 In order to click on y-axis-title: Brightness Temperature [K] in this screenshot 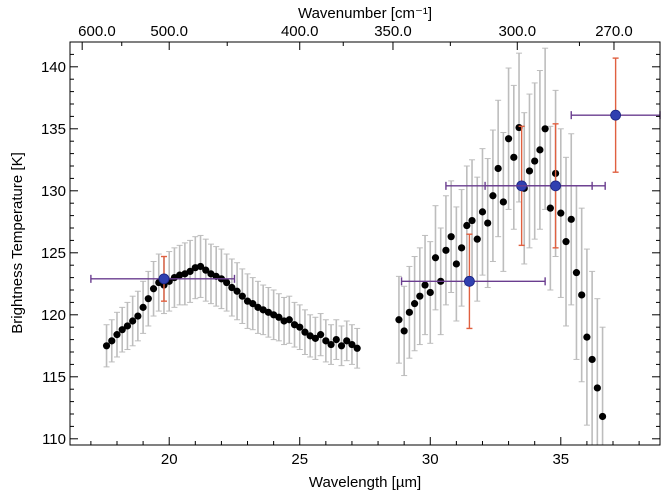, I will do `click(17, 242)`.